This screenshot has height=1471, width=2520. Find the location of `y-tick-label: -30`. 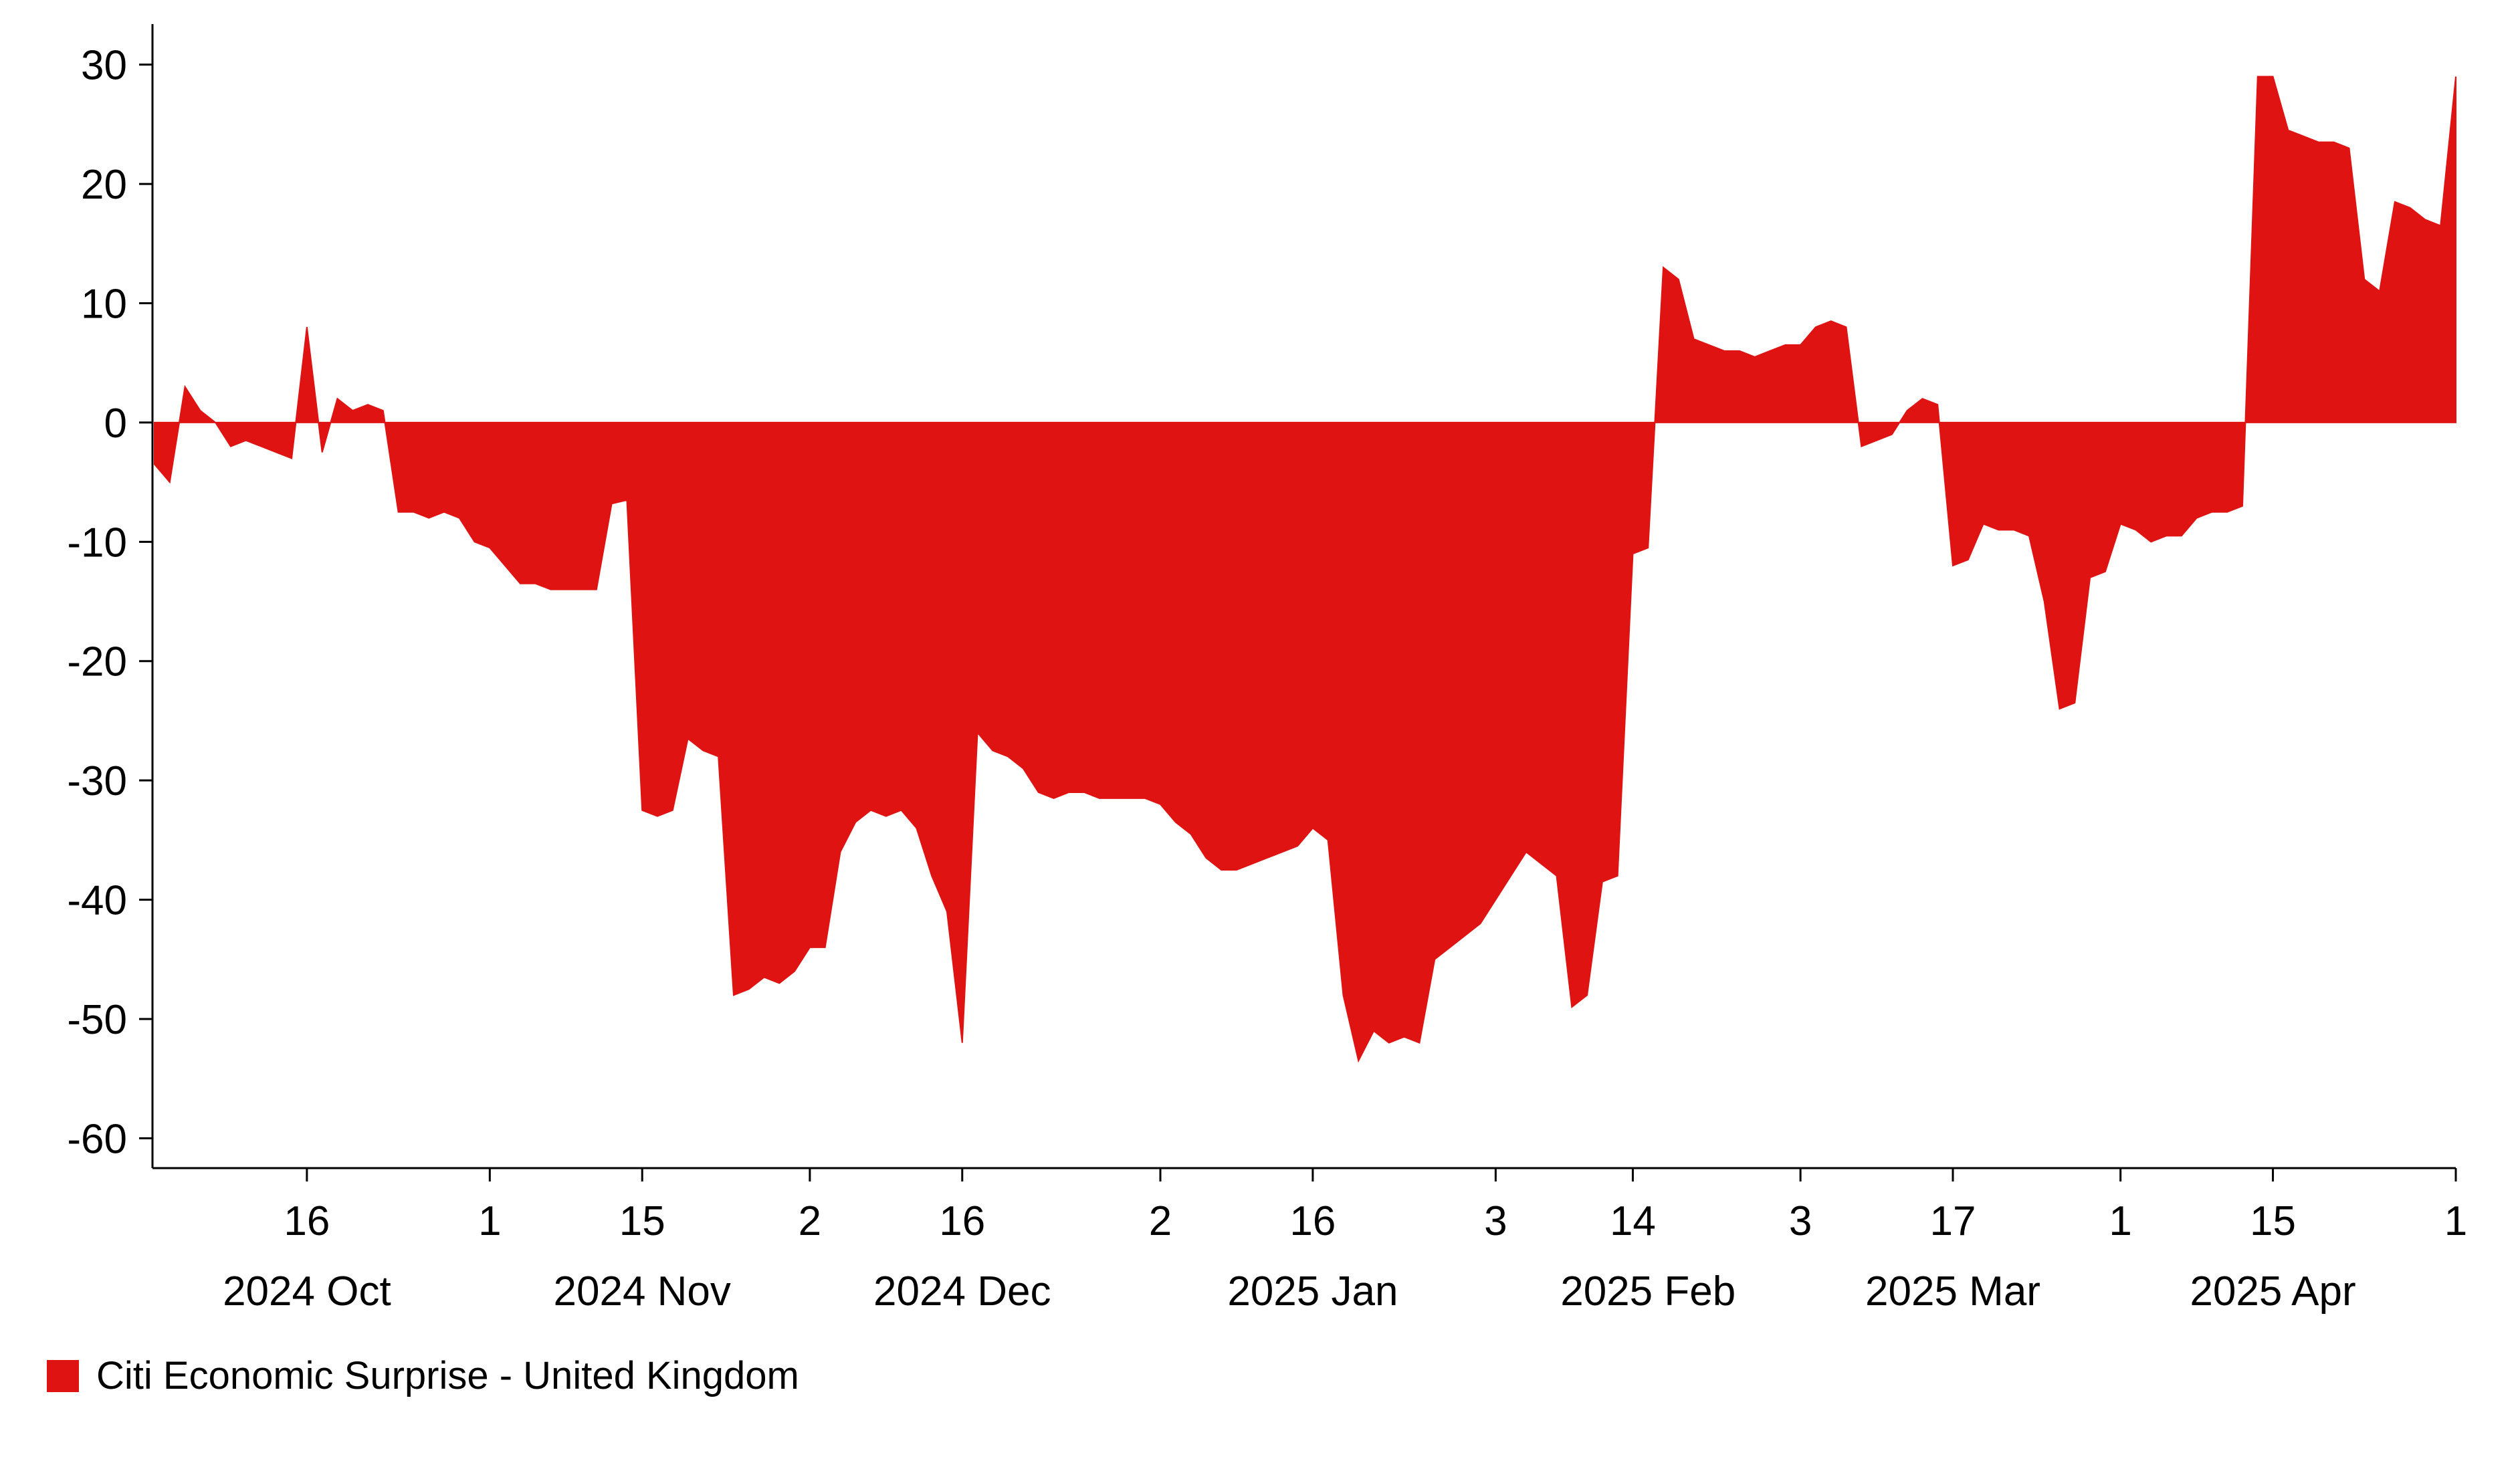

y-tick-label: -30 is located at coordinates (97, 781).